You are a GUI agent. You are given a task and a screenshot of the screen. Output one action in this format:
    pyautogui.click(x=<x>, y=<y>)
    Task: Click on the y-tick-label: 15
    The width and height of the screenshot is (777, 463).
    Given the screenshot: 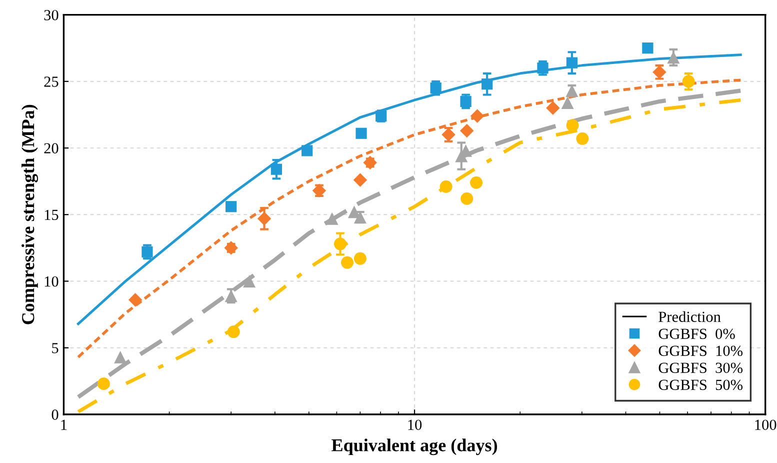 What is the action you would take?
    pyautogui.click(x=51, y=215)
    